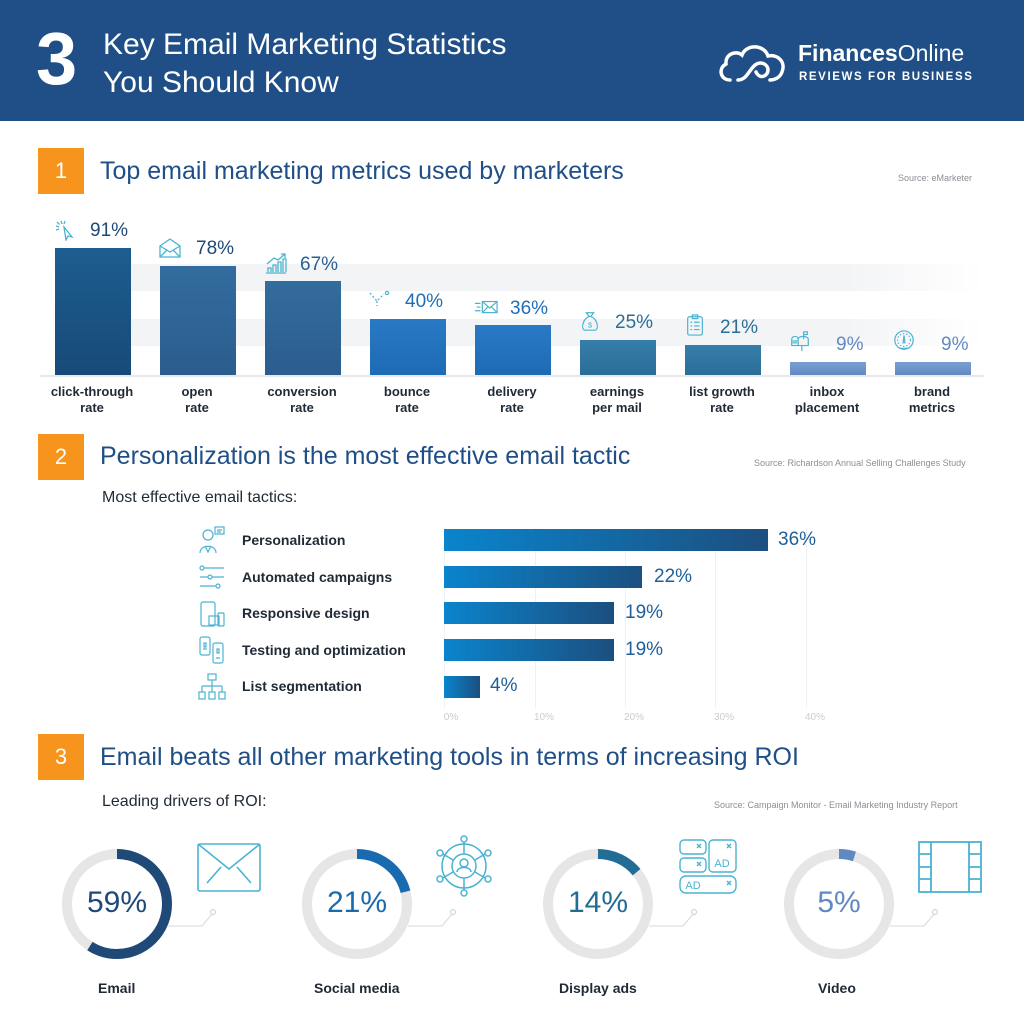 This screenshot has height=1024, width=1024. Describe the element at coordinates (814, 717) in the screenshot. I see `axis-tick: 40%` at that location.